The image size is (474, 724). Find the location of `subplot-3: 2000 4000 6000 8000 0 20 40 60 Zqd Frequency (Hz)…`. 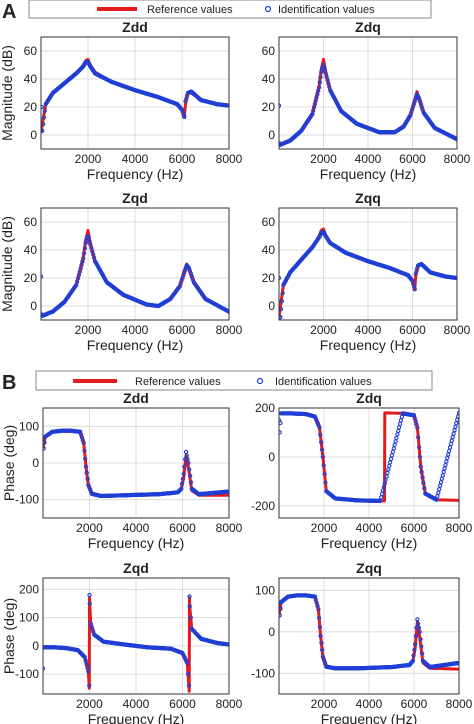

subplot-3: 2000 4000 6000 8000 0 20 40 60 Zqd Frequency (Hz)… is located at coordinates (121, 271).